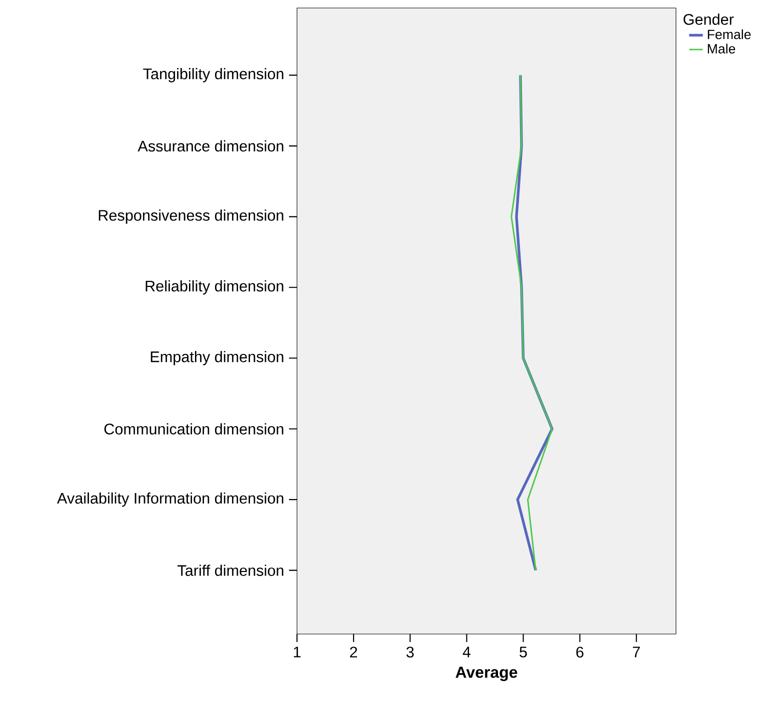  What do you see at coordinates (636, 652) in the screenshot?
I see `x-tick-label: 7` at bounding box center [636, 652].